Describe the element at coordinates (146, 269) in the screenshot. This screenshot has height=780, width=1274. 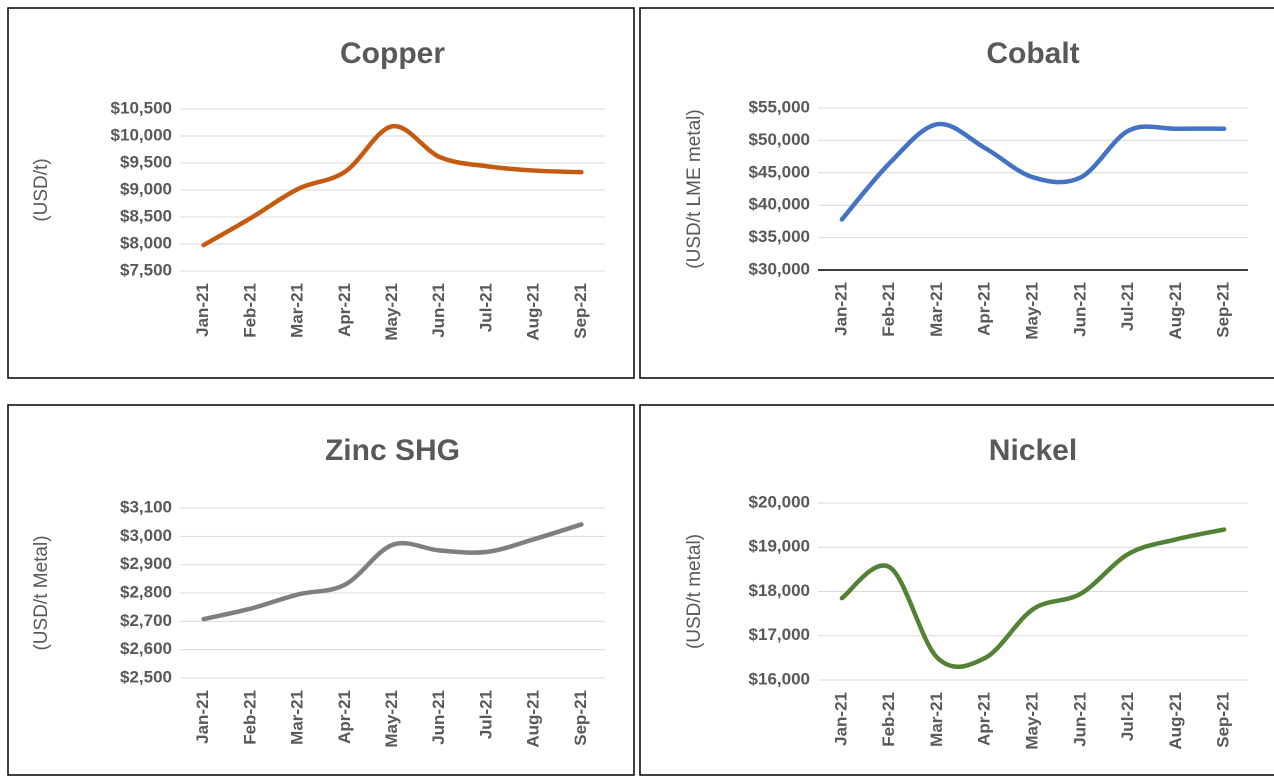
I see `y-tick-label: $7,500` at that location.